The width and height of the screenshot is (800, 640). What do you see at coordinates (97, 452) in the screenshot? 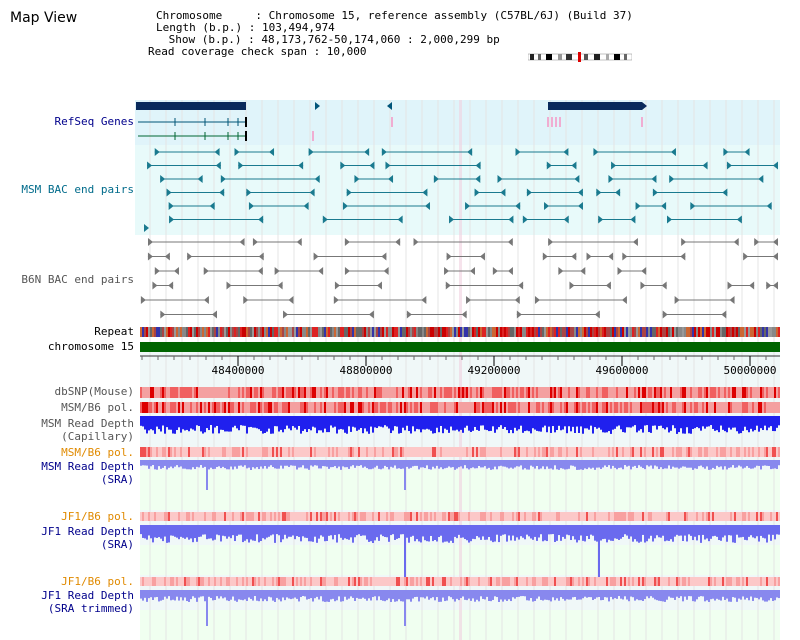
I see `track-label-msm-b6-pol-2: MSM/B6 pol.` at bounding box center [97, 452].